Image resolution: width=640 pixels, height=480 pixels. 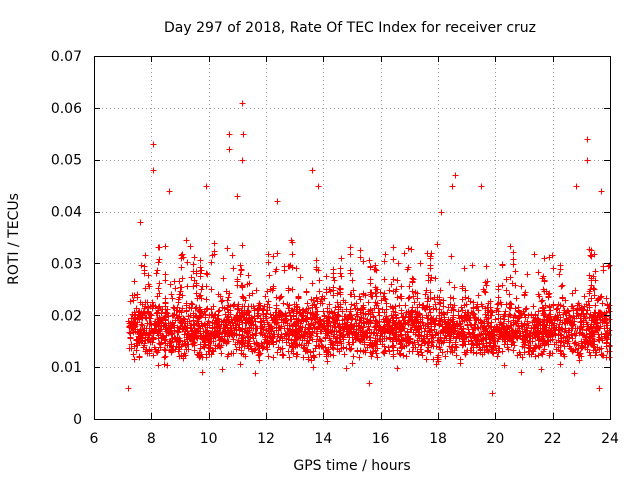 What do you see at coordinates (351, 466) in the screenshot?
I see `x-axis-label: GPS time / hours` at bounding box center [351, 466].